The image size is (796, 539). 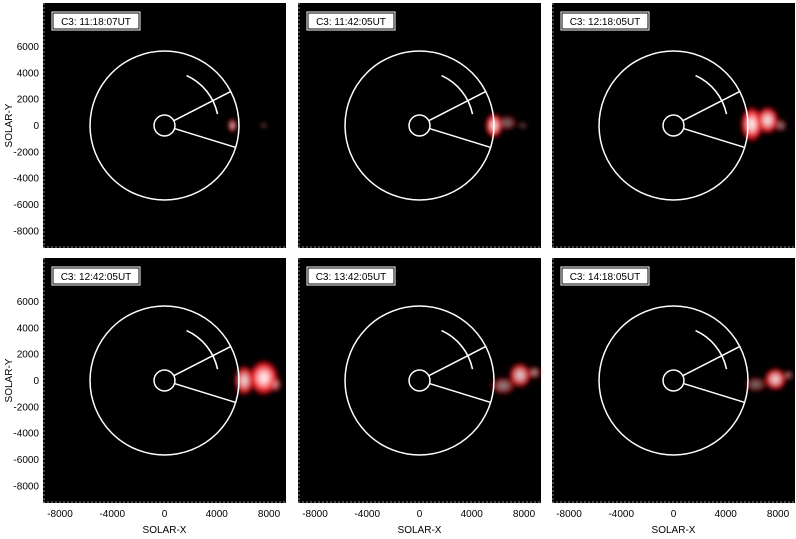 I want to click on y-axis-label: SOLAR-Y, so click(x=9, y=125).